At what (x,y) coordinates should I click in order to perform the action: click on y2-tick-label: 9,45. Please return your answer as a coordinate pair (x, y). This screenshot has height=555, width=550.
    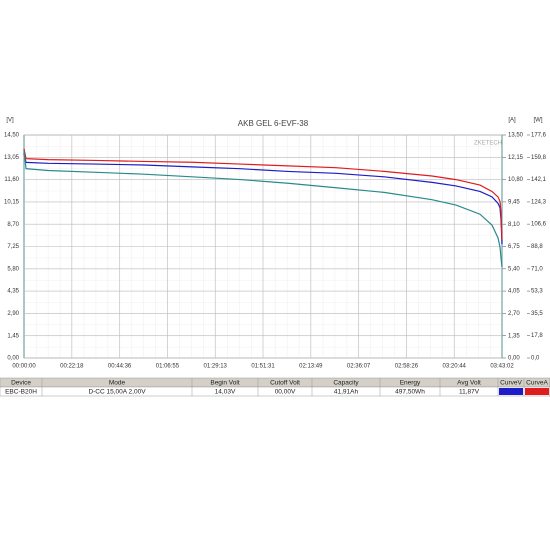
    Looking at the image, I should click on (514, 202).